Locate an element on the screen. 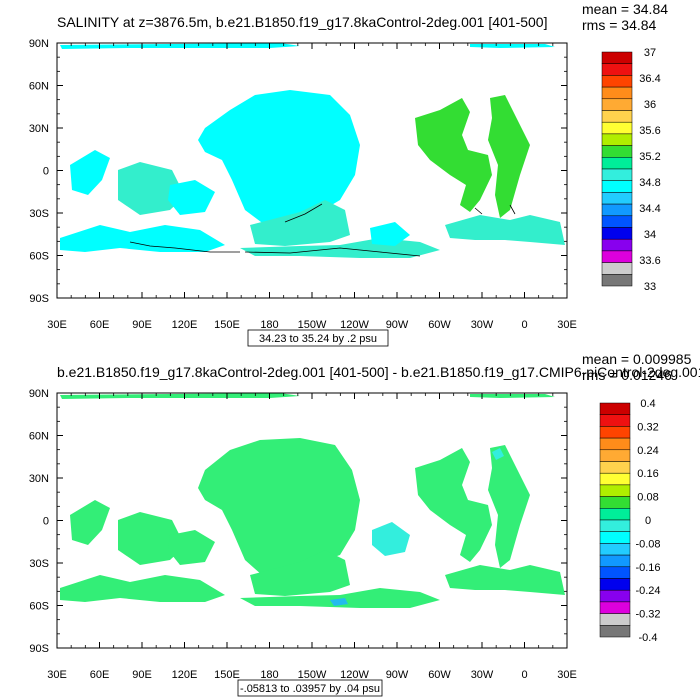 This screenshot has height=700, width=700. bottom-region-pacific is located at coordinates (279, 506).